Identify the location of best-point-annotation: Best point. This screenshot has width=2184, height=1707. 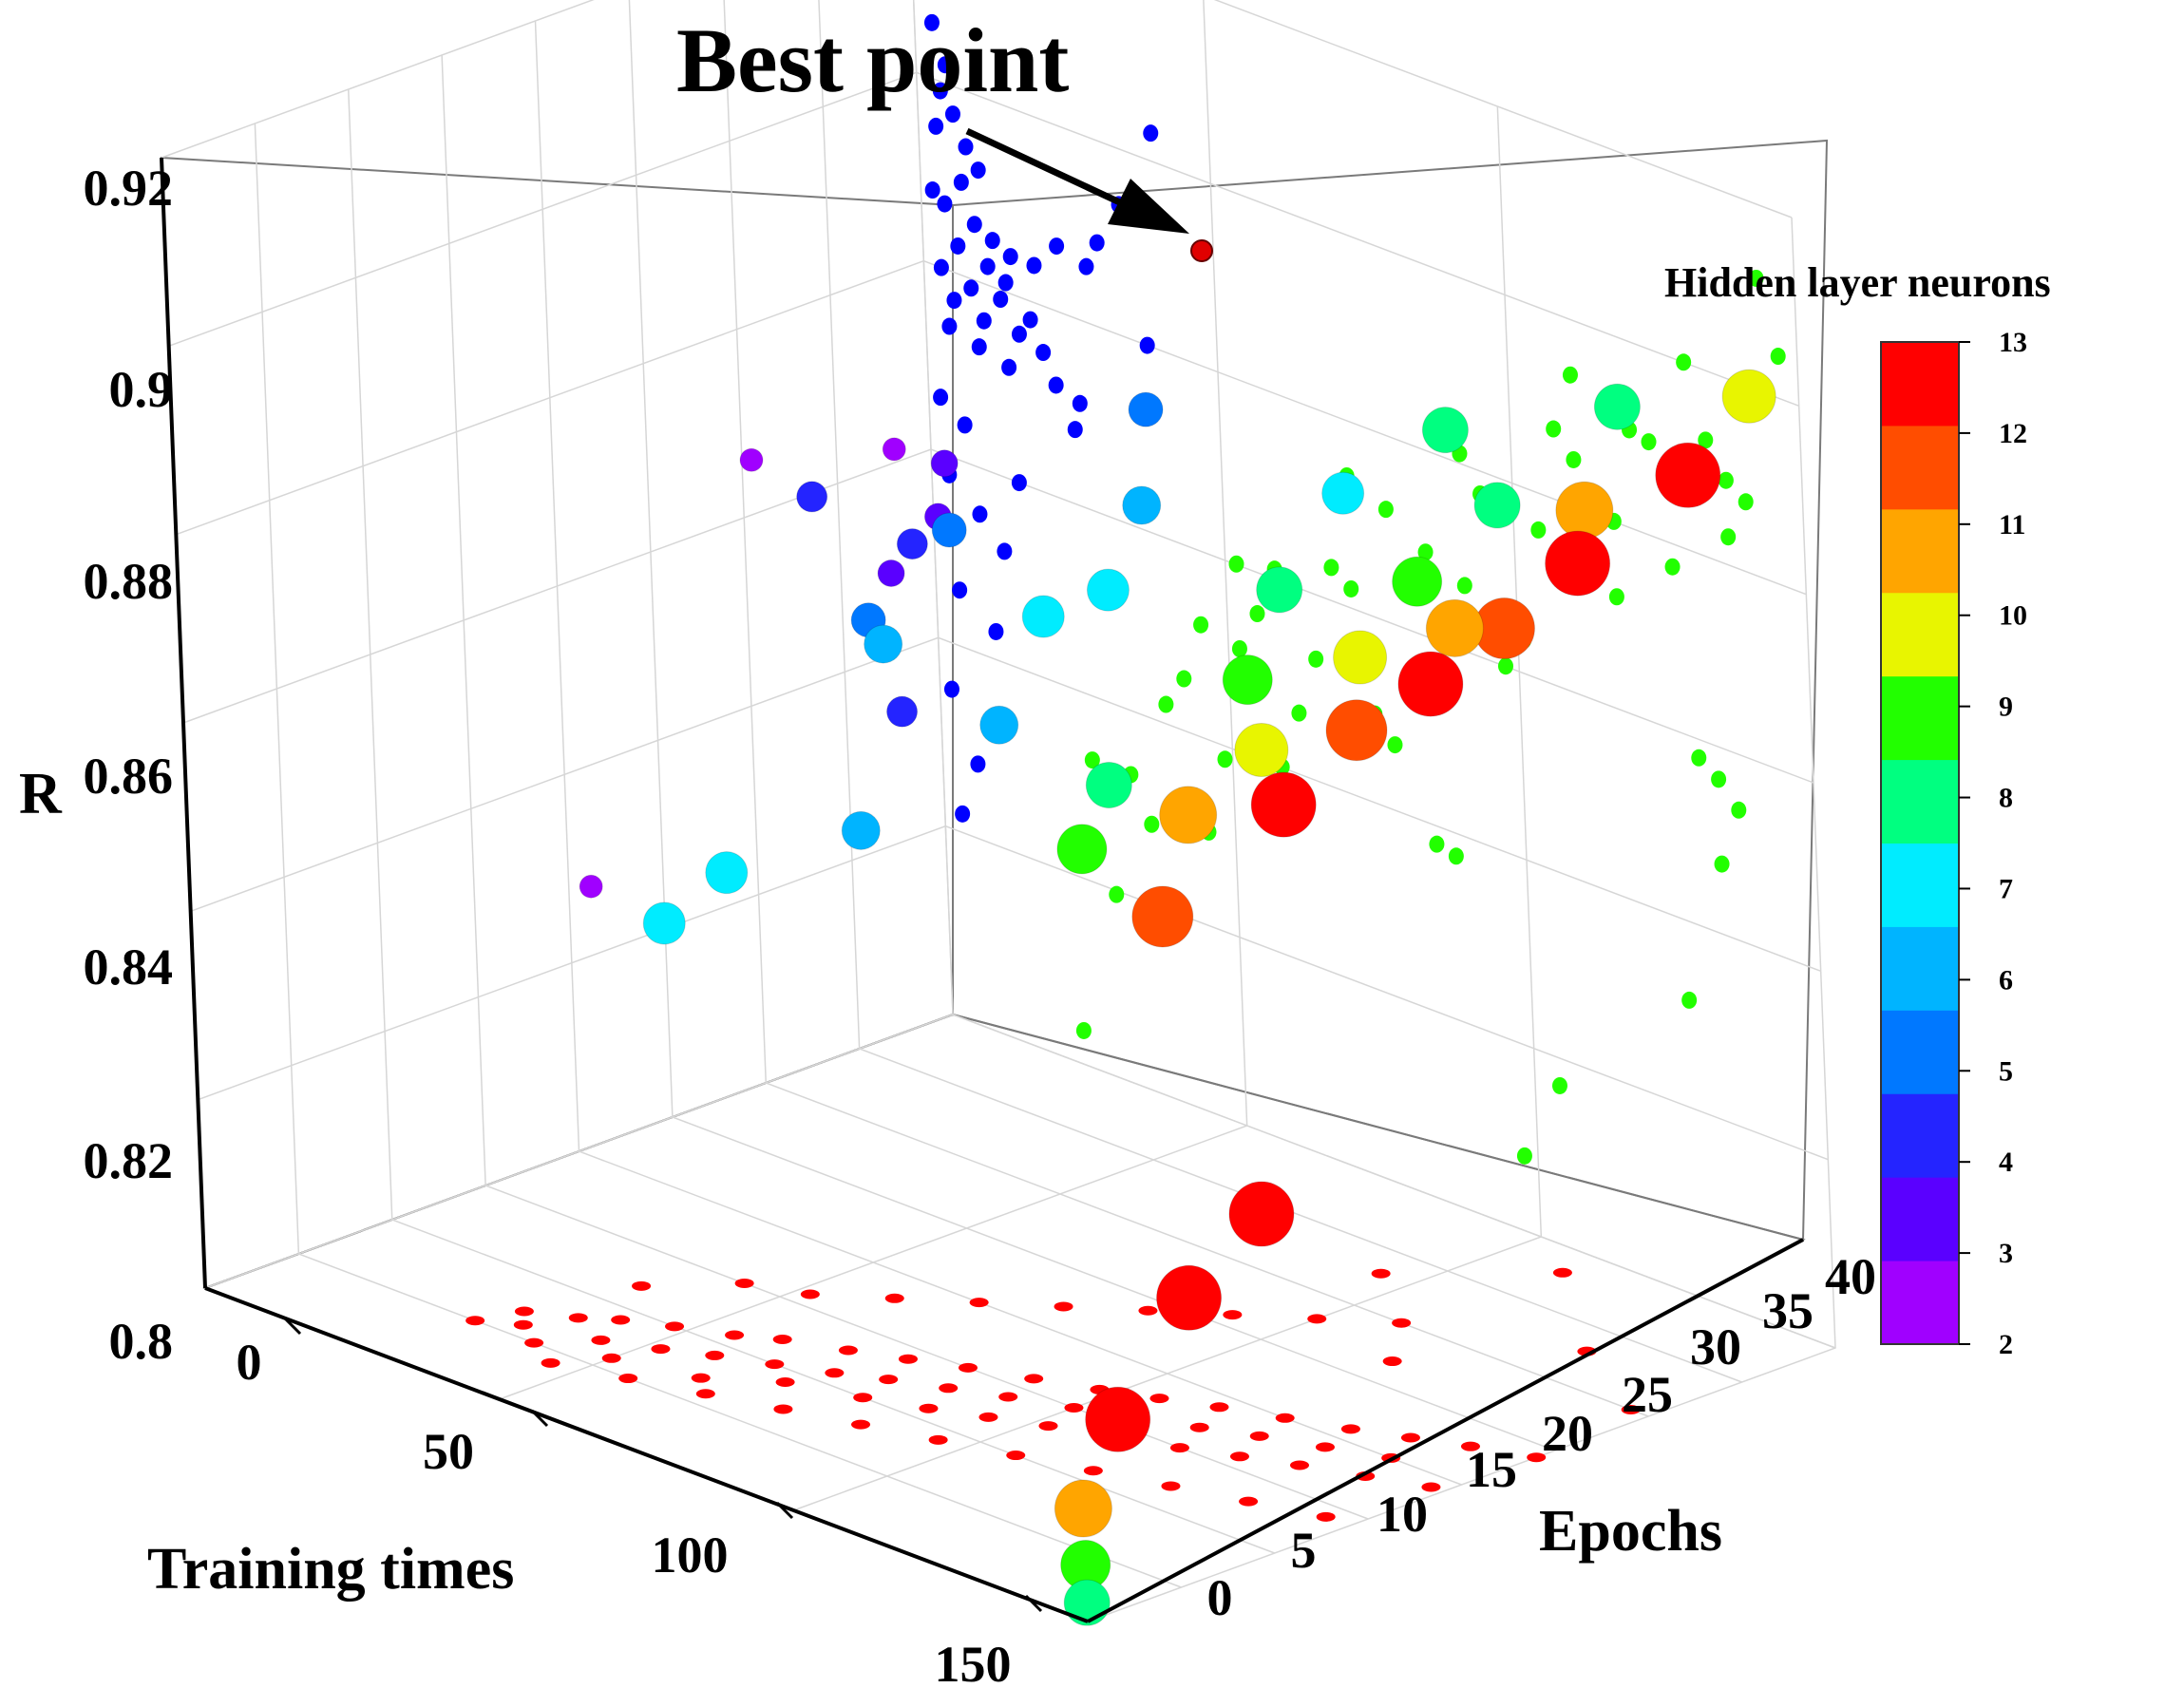
(872, 60).